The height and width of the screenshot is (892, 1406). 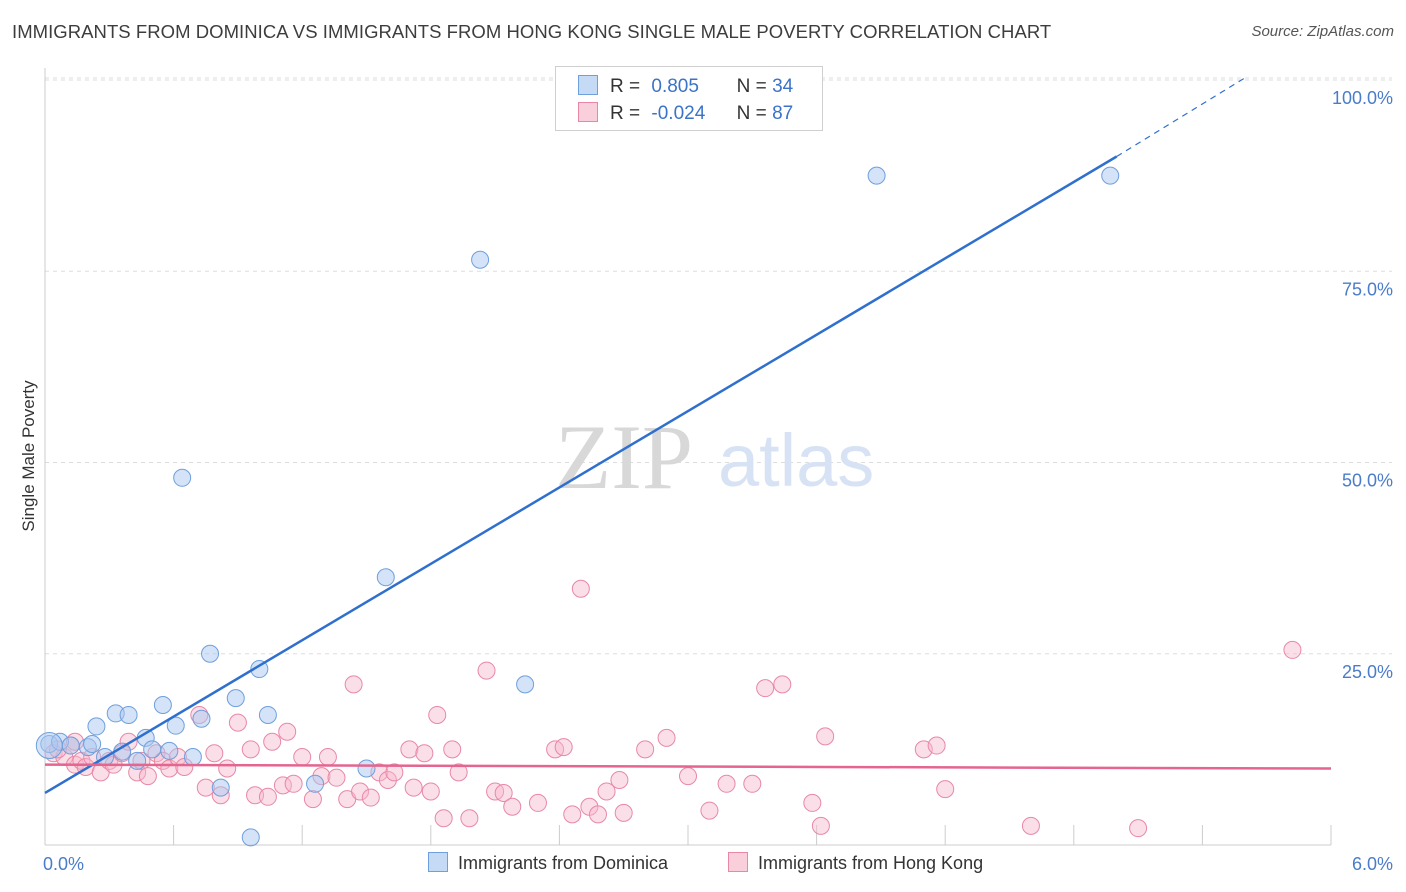 What do you see at coordinates (28, 456) in the screenshot?
I see `y-axis-label: Single Male Poverty` at bounding box center [28, 456].